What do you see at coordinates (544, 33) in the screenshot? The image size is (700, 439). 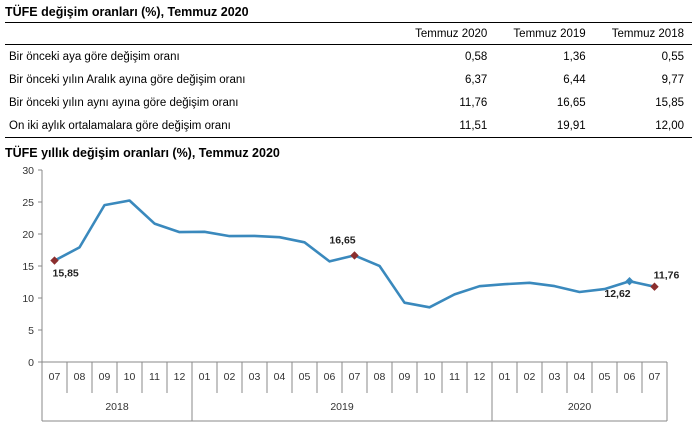 I see `table-header-jul-2019: Temmuz 2019` at bounding box center [544, 33].